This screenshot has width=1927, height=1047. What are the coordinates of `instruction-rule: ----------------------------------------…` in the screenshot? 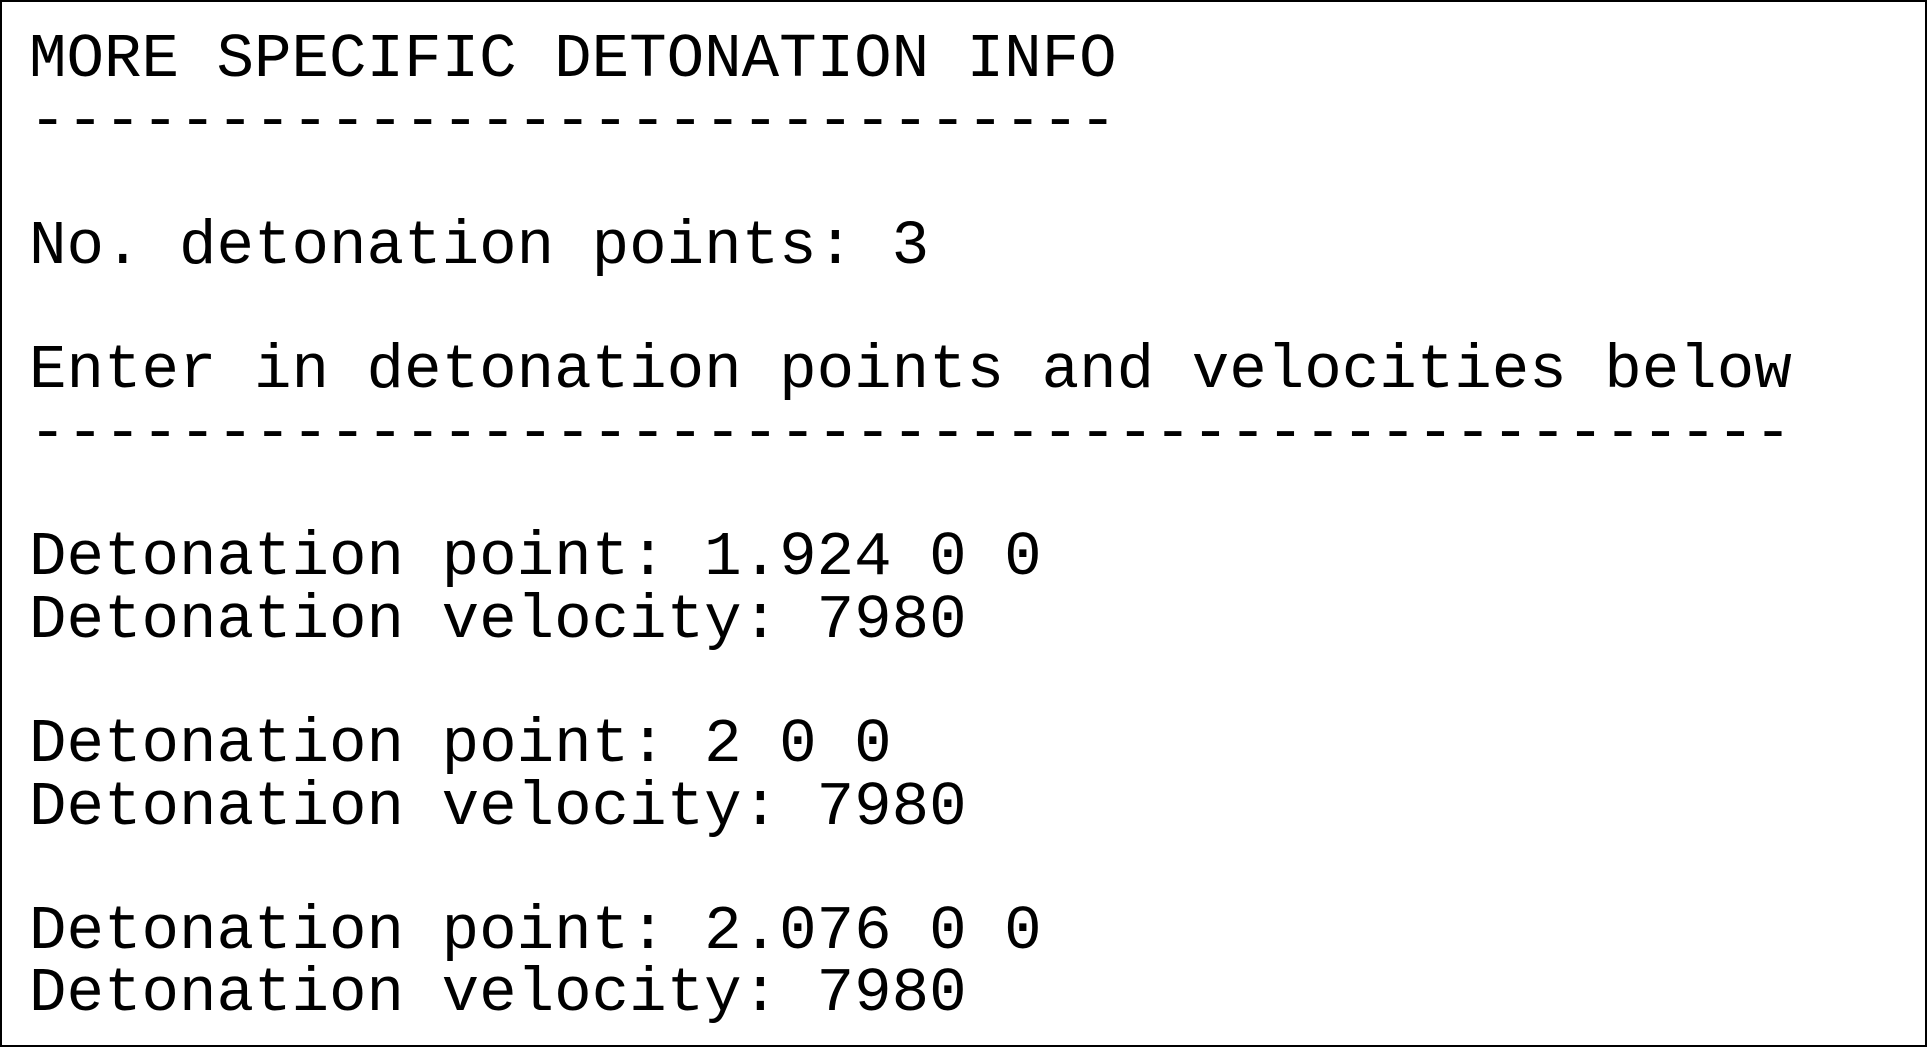 It's located at (910, 433).